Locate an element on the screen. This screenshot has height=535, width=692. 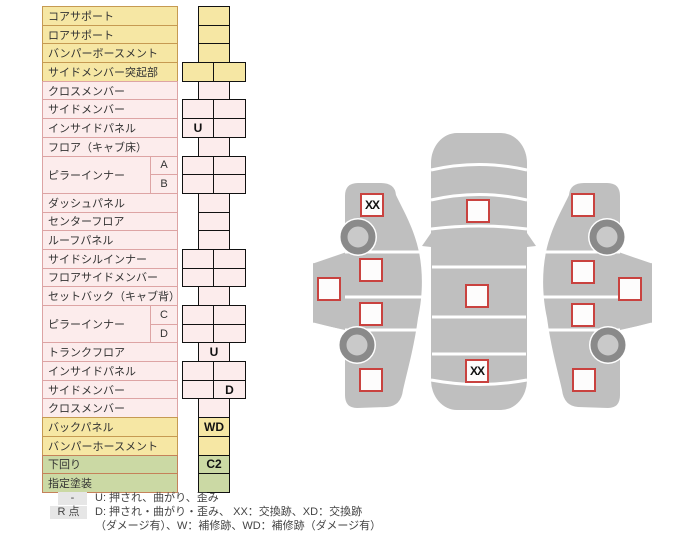
parts-code-column: U U D WD C2 is located at coordinates (214, 249).